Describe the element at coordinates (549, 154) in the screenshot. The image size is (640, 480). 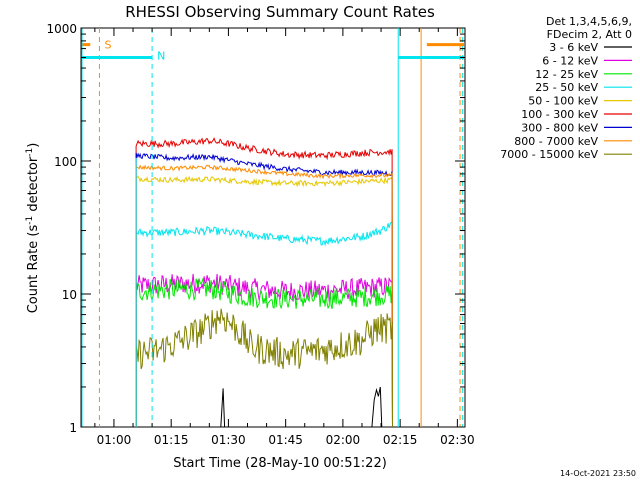
I see `legend-label: 7000 - 15000 keV` at that location.